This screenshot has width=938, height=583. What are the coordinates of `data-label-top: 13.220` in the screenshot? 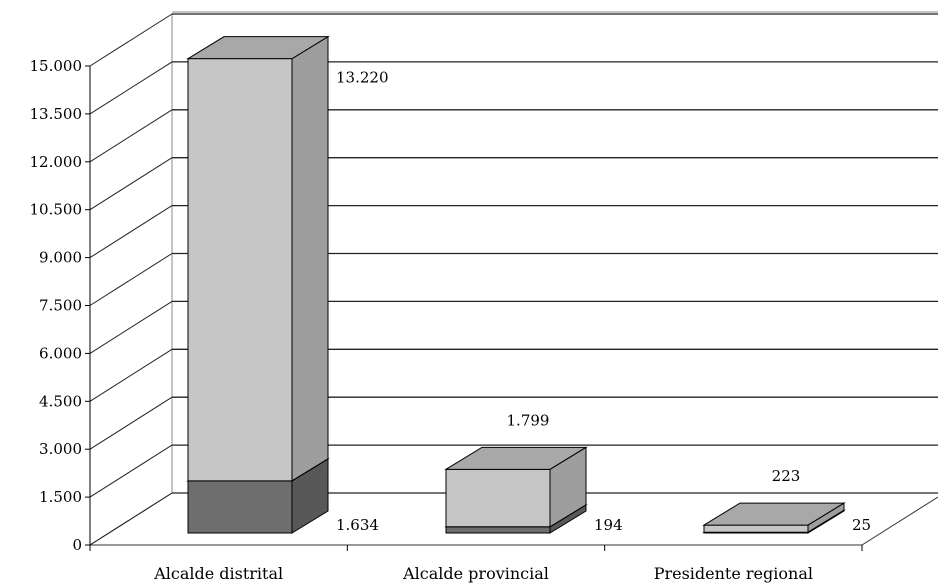 It's located at (362, 78).